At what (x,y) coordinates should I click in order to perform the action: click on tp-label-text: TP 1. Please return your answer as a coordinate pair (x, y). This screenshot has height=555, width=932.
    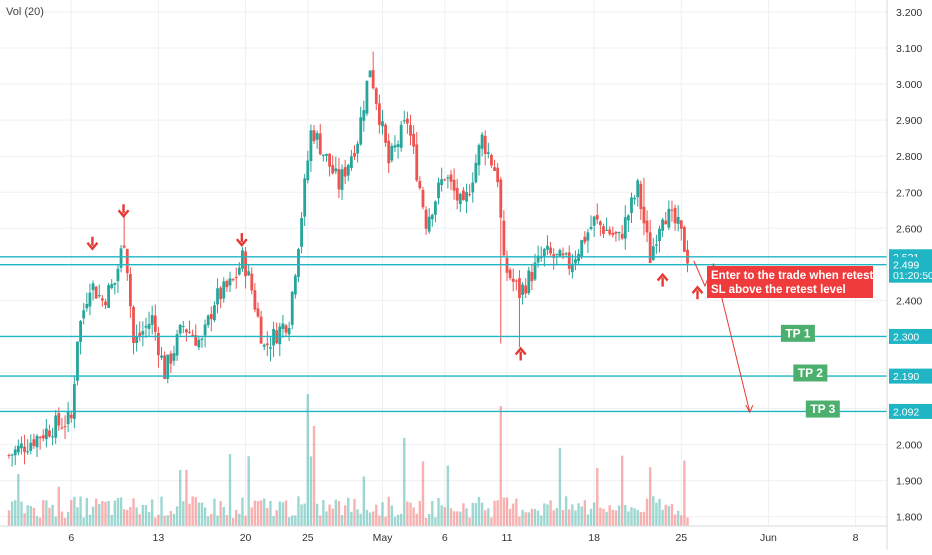
    Looking at the image, I should click on (797, 333).